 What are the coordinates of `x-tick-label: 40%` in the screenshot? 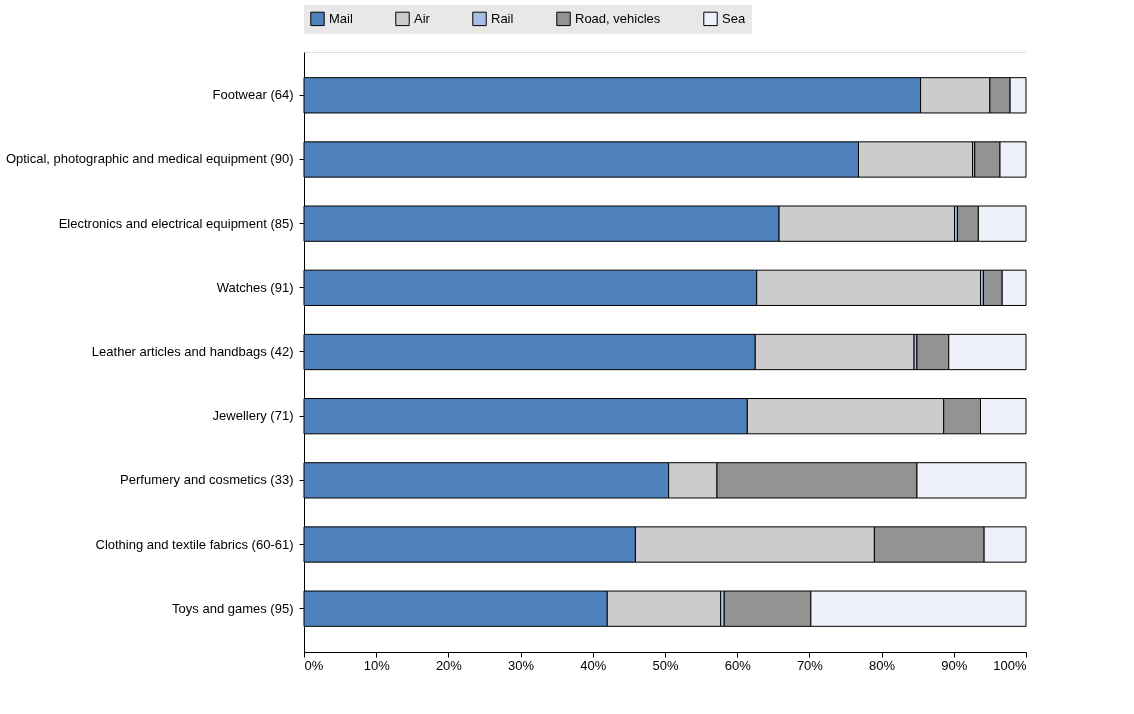 It's located at (593, 665).